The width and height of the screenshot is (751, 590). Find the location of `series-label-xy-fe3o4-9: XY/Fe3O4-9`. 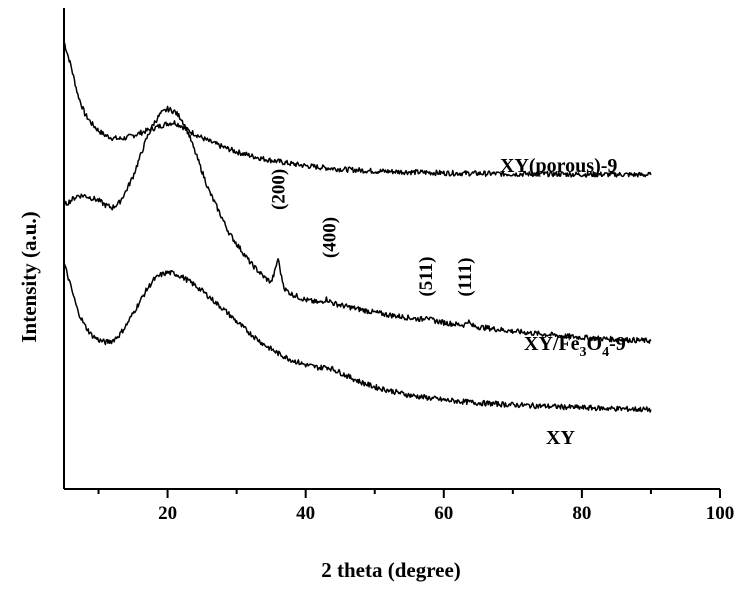

series-label-xy-fe3o4-9: XY/Fe3O4-9 is located at coordinates (575, 346).